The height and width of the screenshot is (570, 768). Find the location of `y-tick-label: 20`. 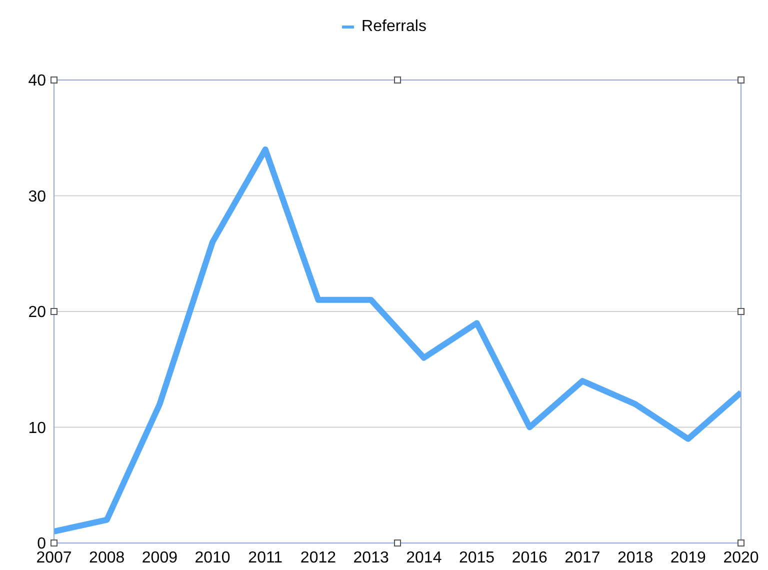

y-tick-label: 20 is located at coordinates (37, 313).